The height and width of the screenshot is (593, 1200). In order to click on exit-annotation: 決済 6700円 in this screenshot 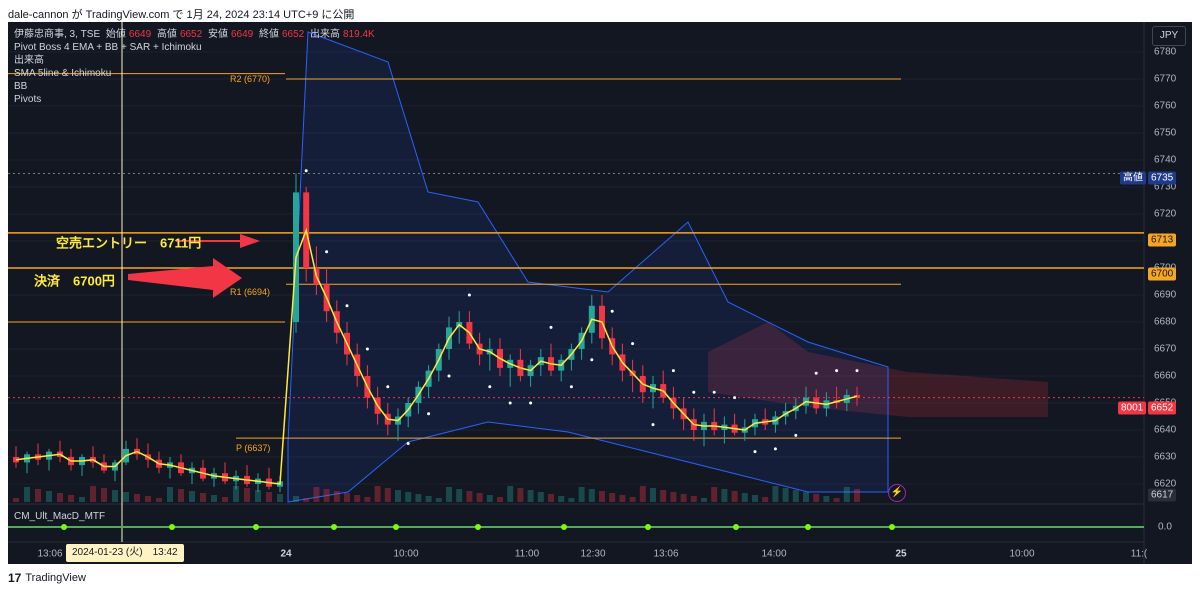, I will do `click(74, 281)`.